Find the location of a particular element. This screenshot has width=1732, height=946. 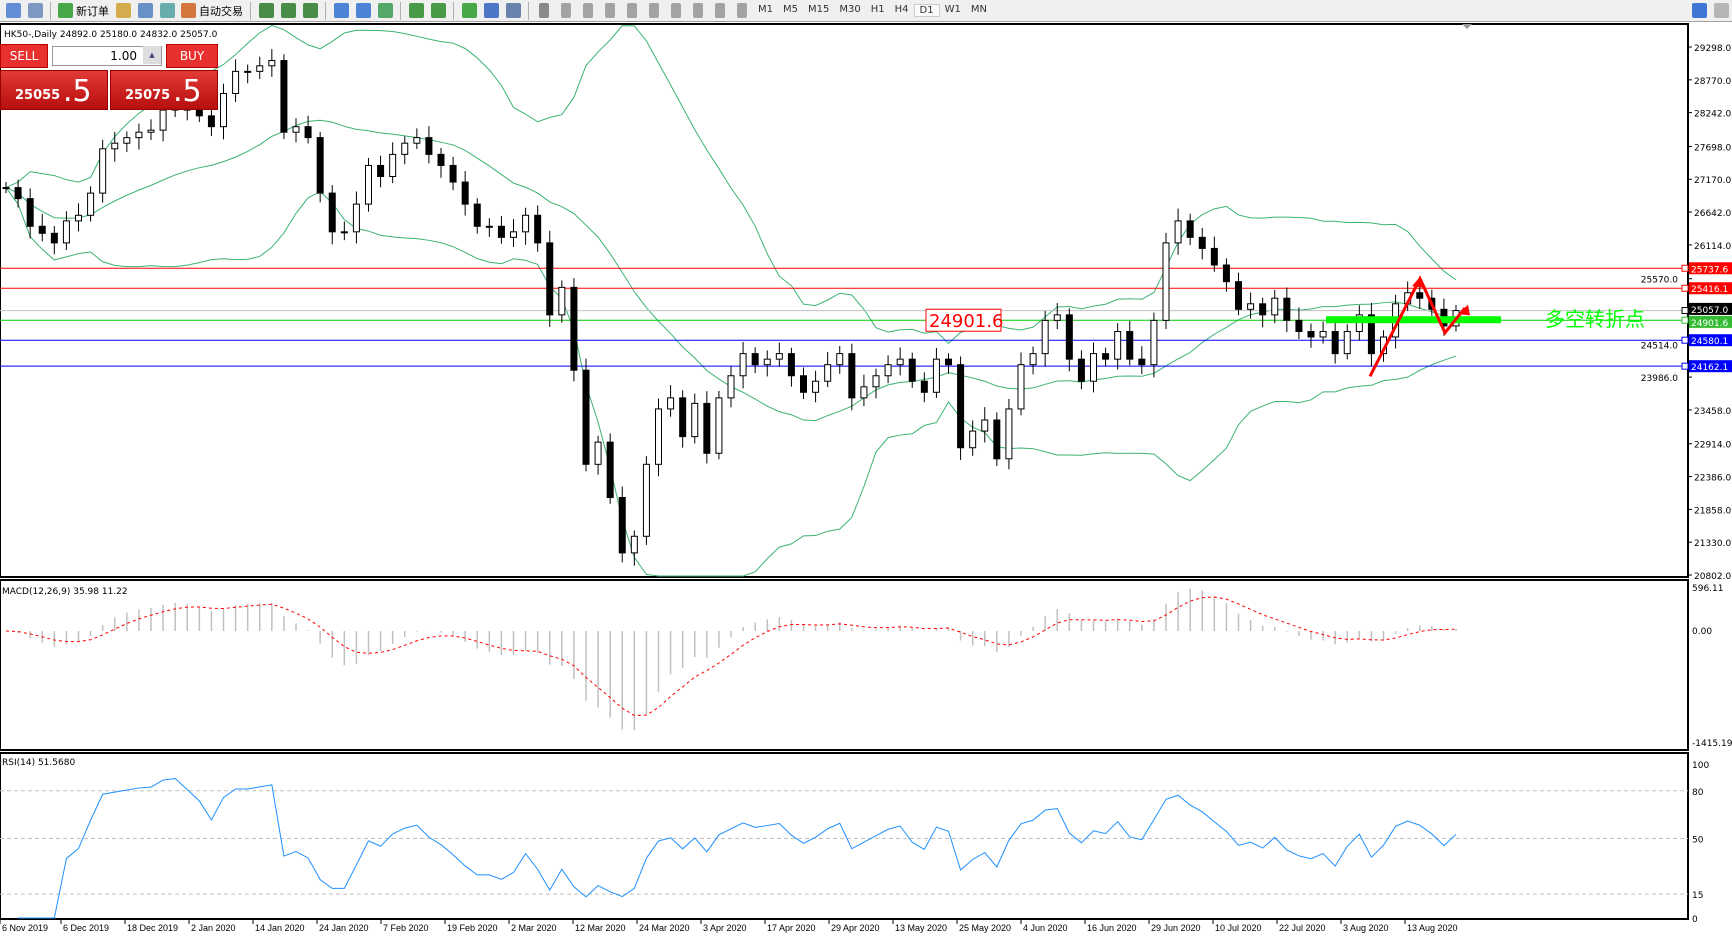

horizontal-line-icon is located at coordinates (610, 10).